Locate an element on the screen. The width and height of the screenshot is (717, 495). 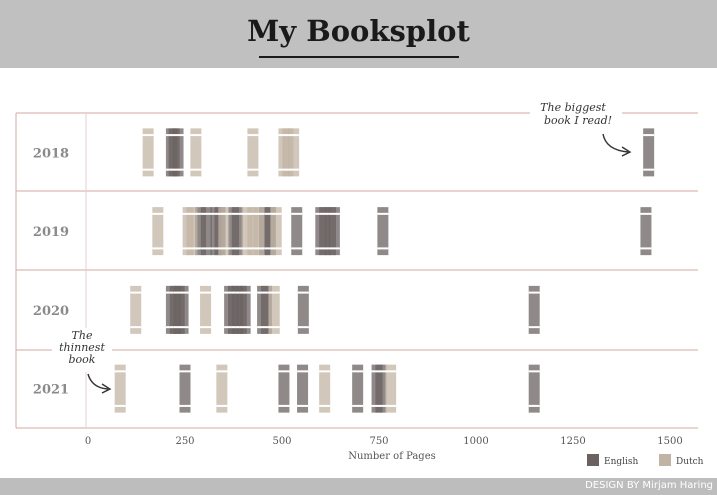
annotation-backing is located at coordinates (82, 350).